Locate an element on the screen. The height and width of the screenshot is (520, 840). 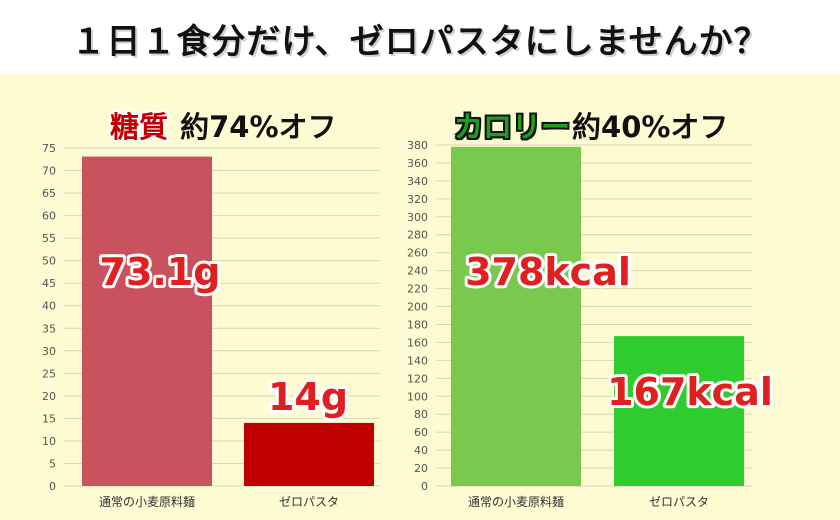
chart-title-calorie: カロリー約40%オフ is located at coordinates (590, 125).